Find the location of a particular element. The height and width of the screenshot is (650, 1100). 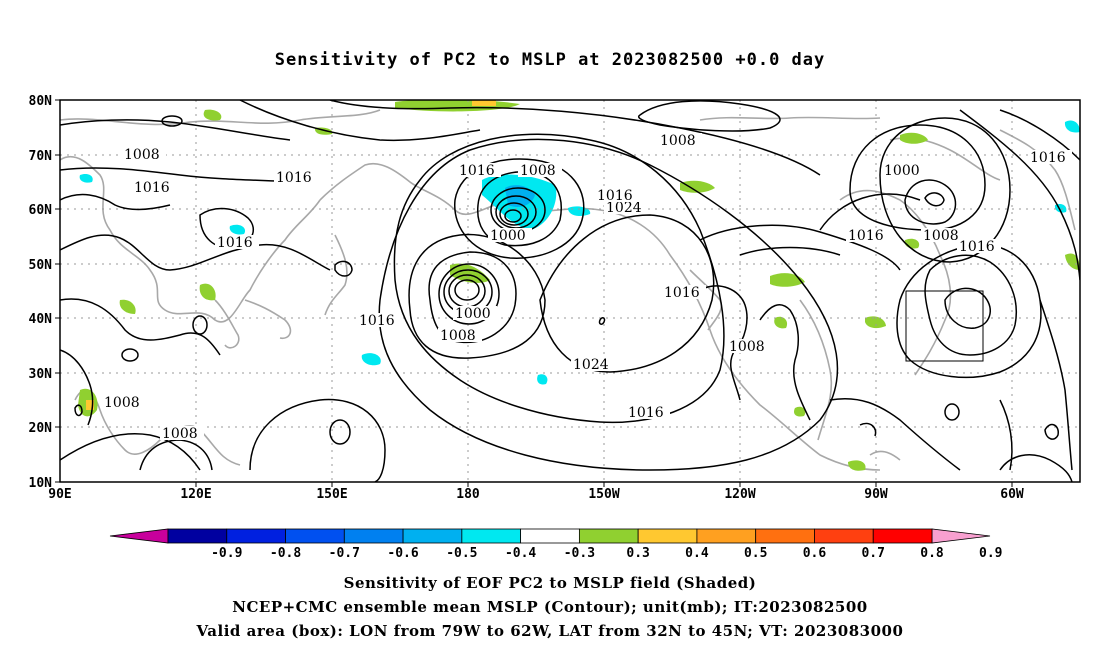

lon-label: 90E is located at coordinates (59, 494).